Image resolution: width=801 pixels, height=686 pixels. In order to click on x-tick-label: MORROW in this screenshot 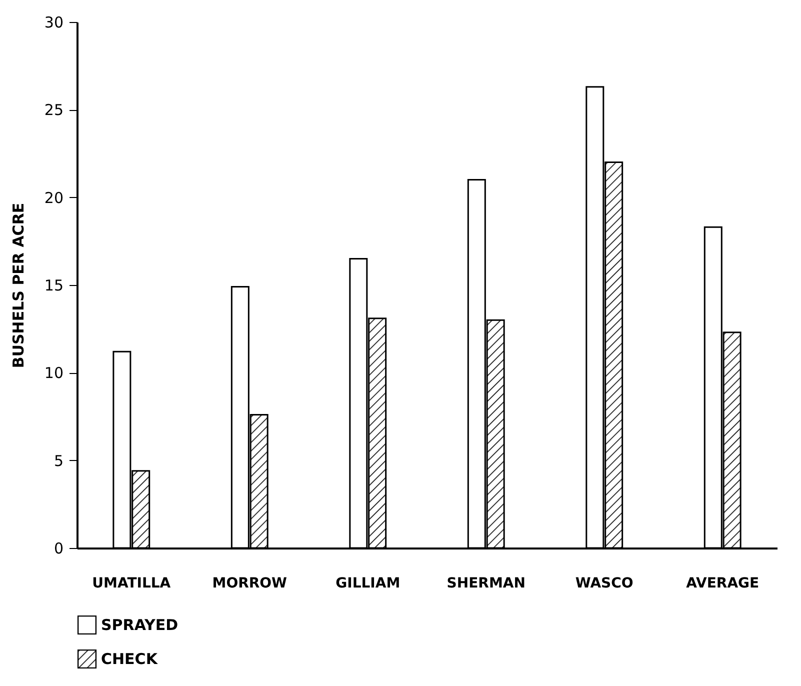, I will do `click(250, 584)`.